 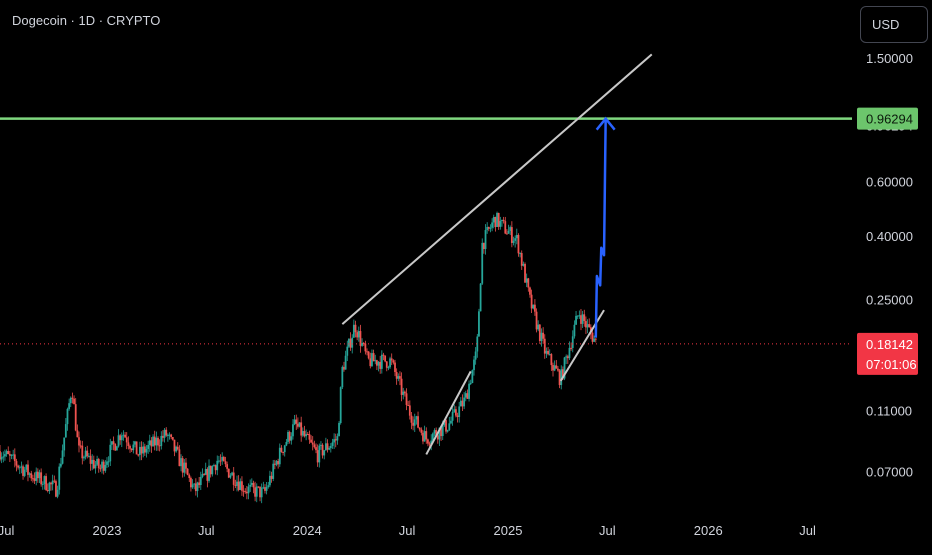 I want to click on projection-arrow, so click(x=600, y=228).